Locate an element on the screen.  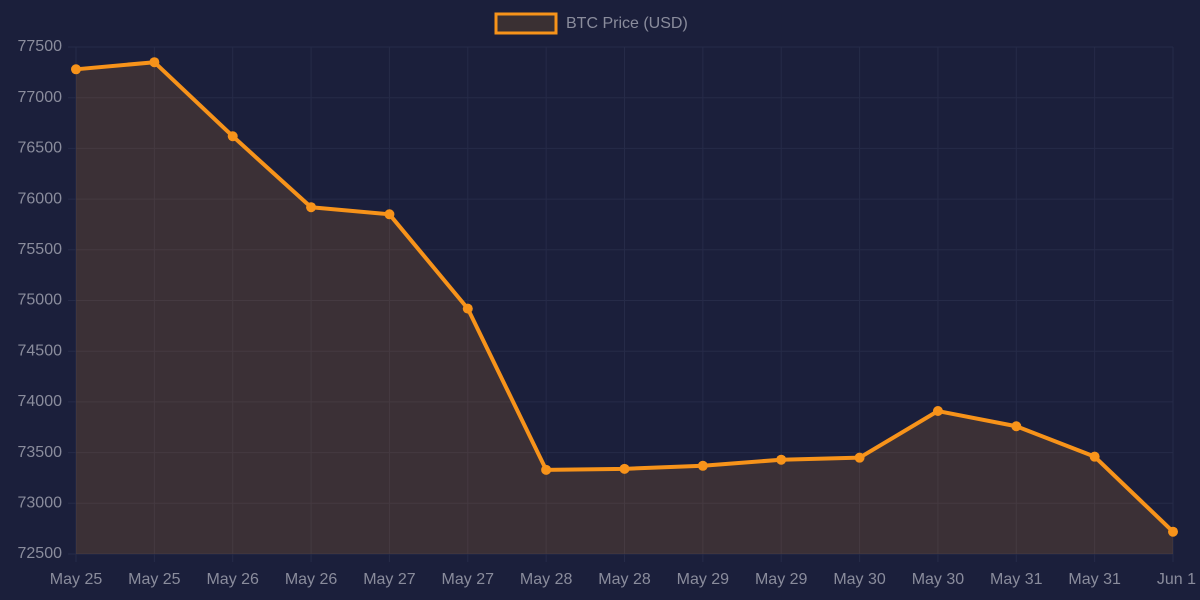
x-tick-label: Jun 1 is located at coordinates (1176, 579).